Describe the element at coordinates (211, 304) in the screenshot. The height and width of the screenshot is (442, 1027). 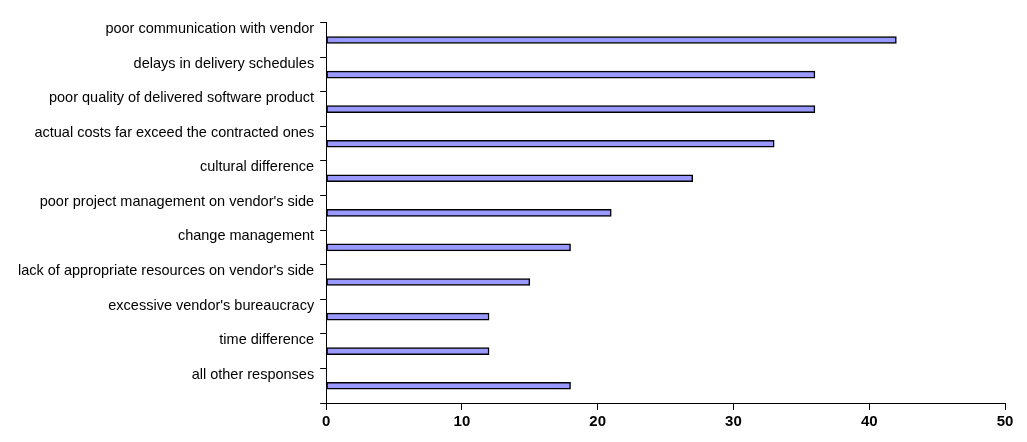
I see `y-tick-label: excessive vendor's bureaucracy` at that location.